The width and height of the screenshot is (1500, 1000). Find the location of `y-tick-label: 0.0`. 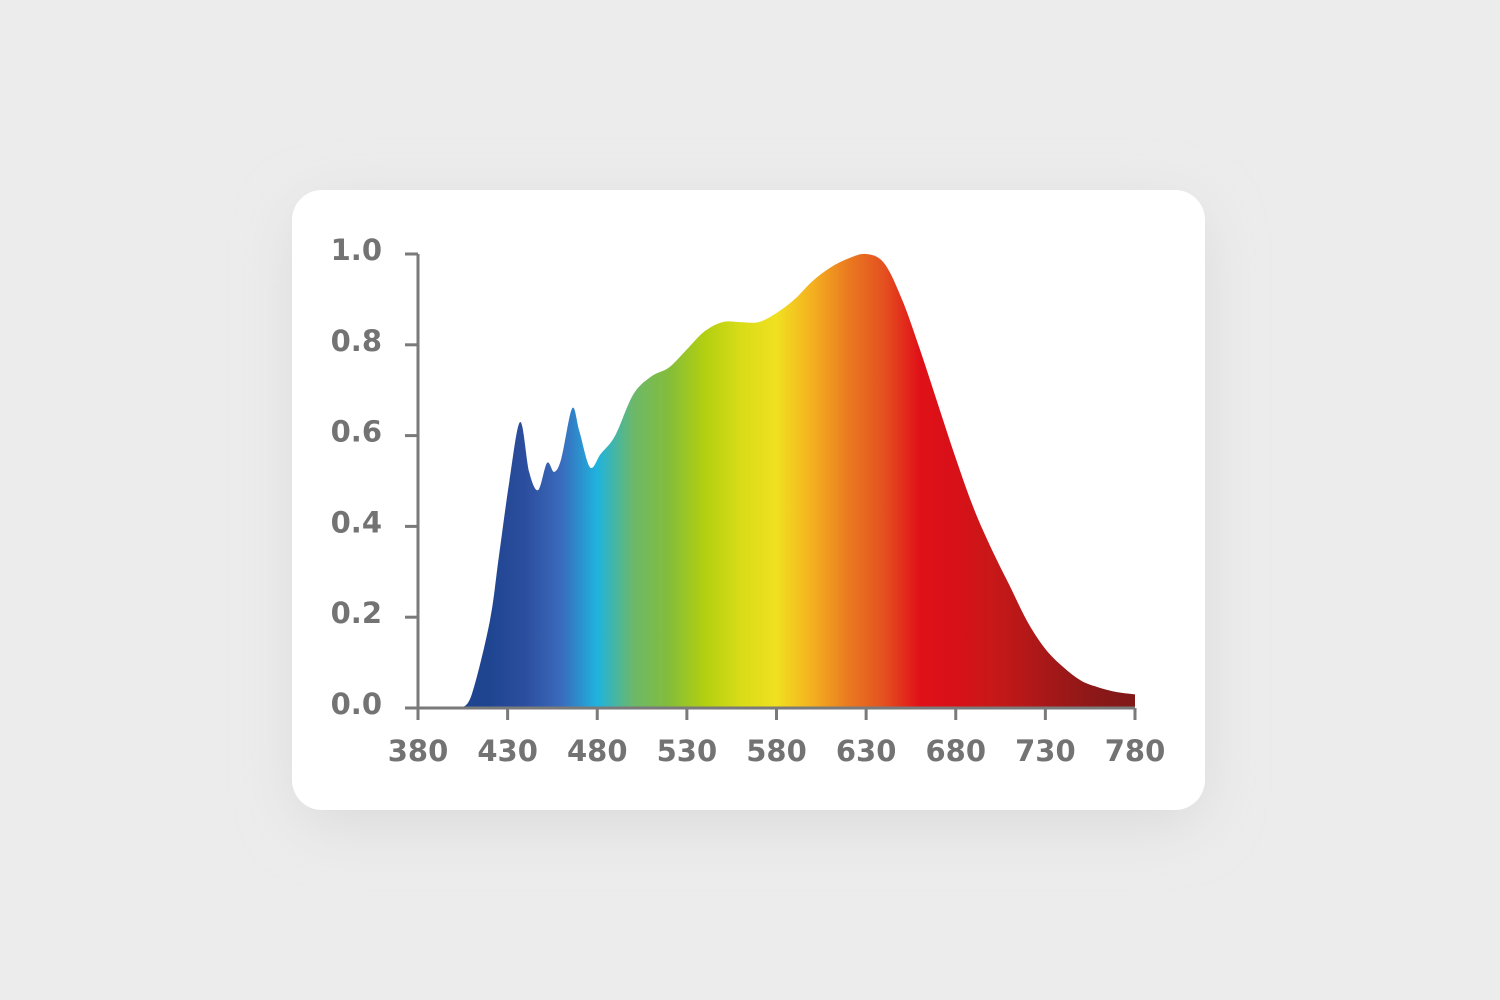

y-tick-label: 0.0 is located at coordinates (356, 704).